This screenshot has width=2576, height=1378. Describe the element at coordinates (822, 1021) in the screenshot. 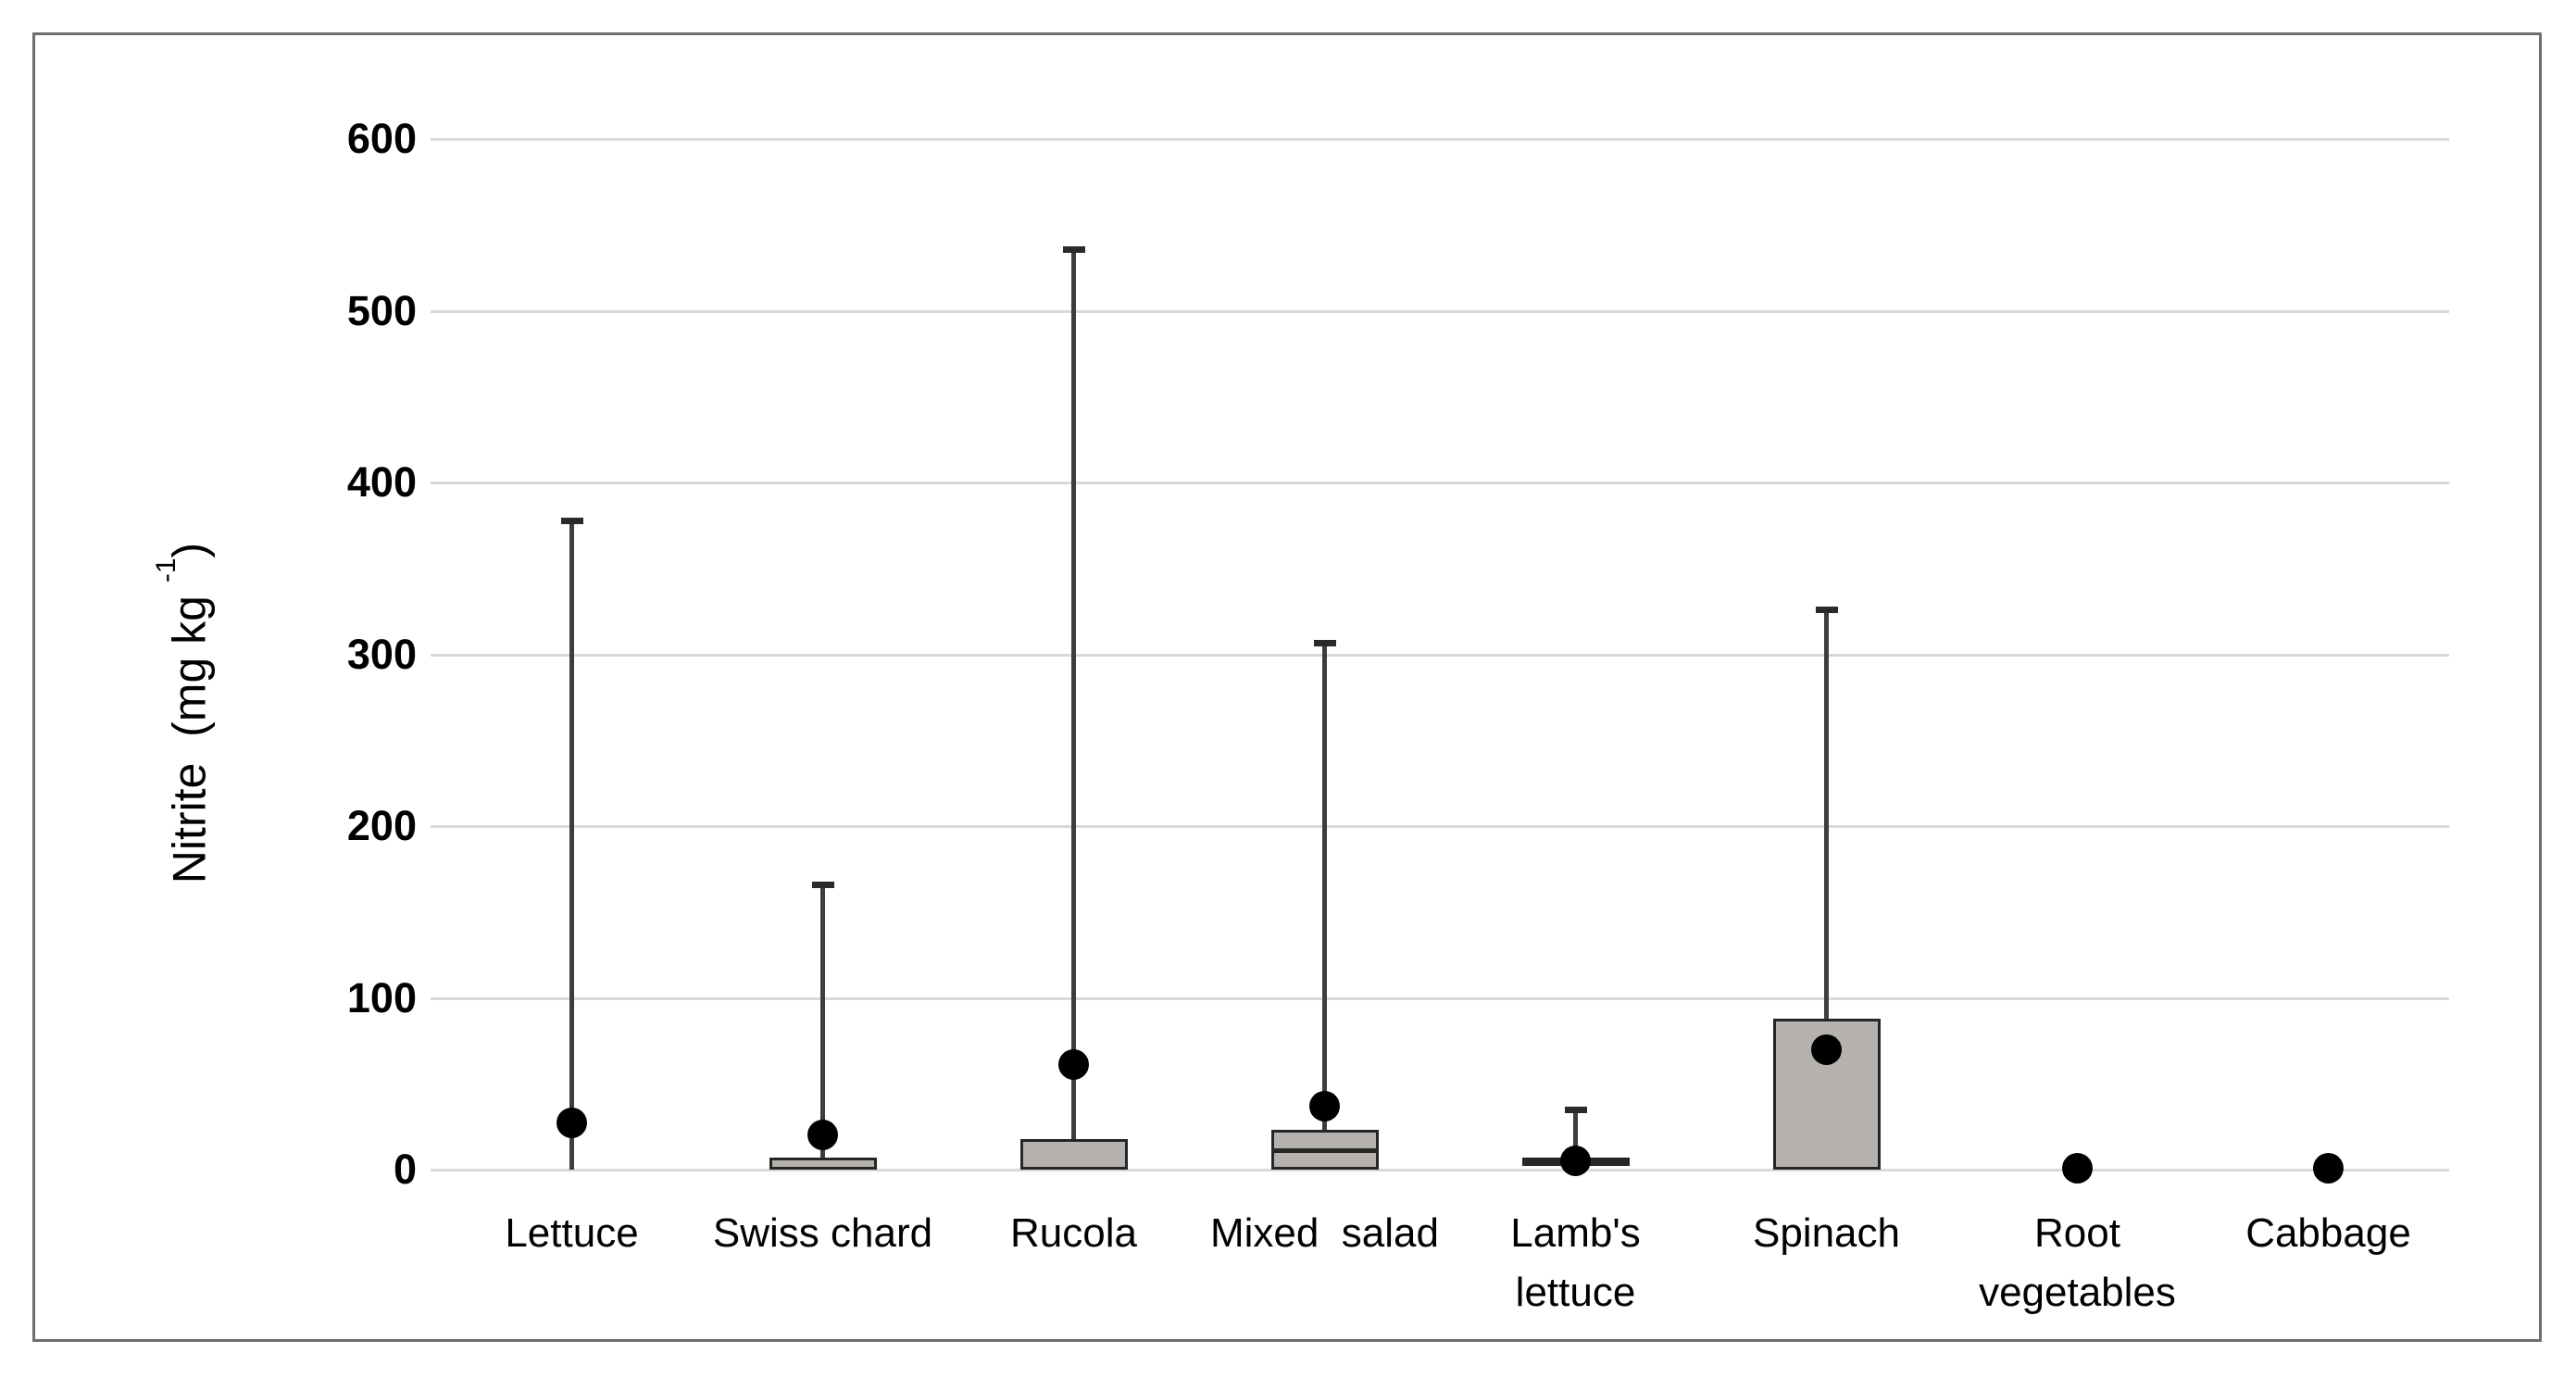

I see `whisker-swiss-chard` at that location.